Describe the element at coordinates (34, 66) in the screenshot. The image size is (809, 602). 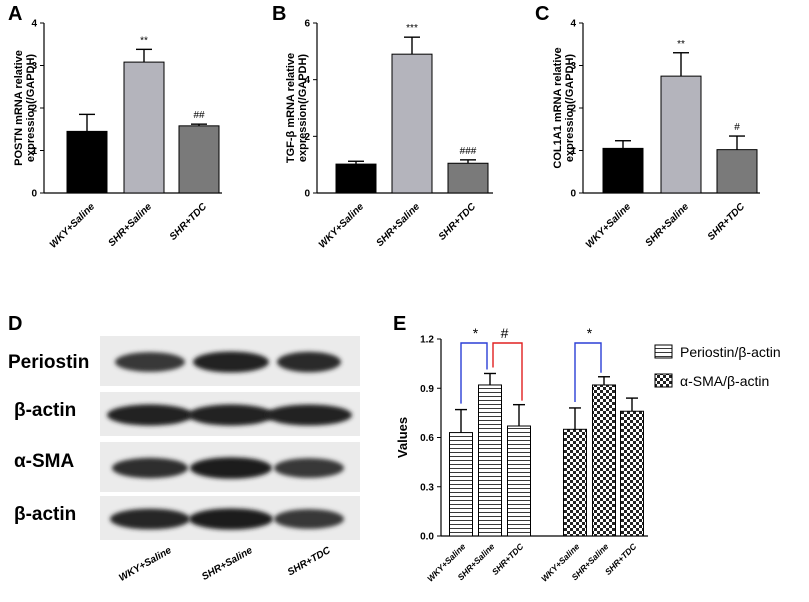
I see `chart-a-y-tick-label: 3` at that location.